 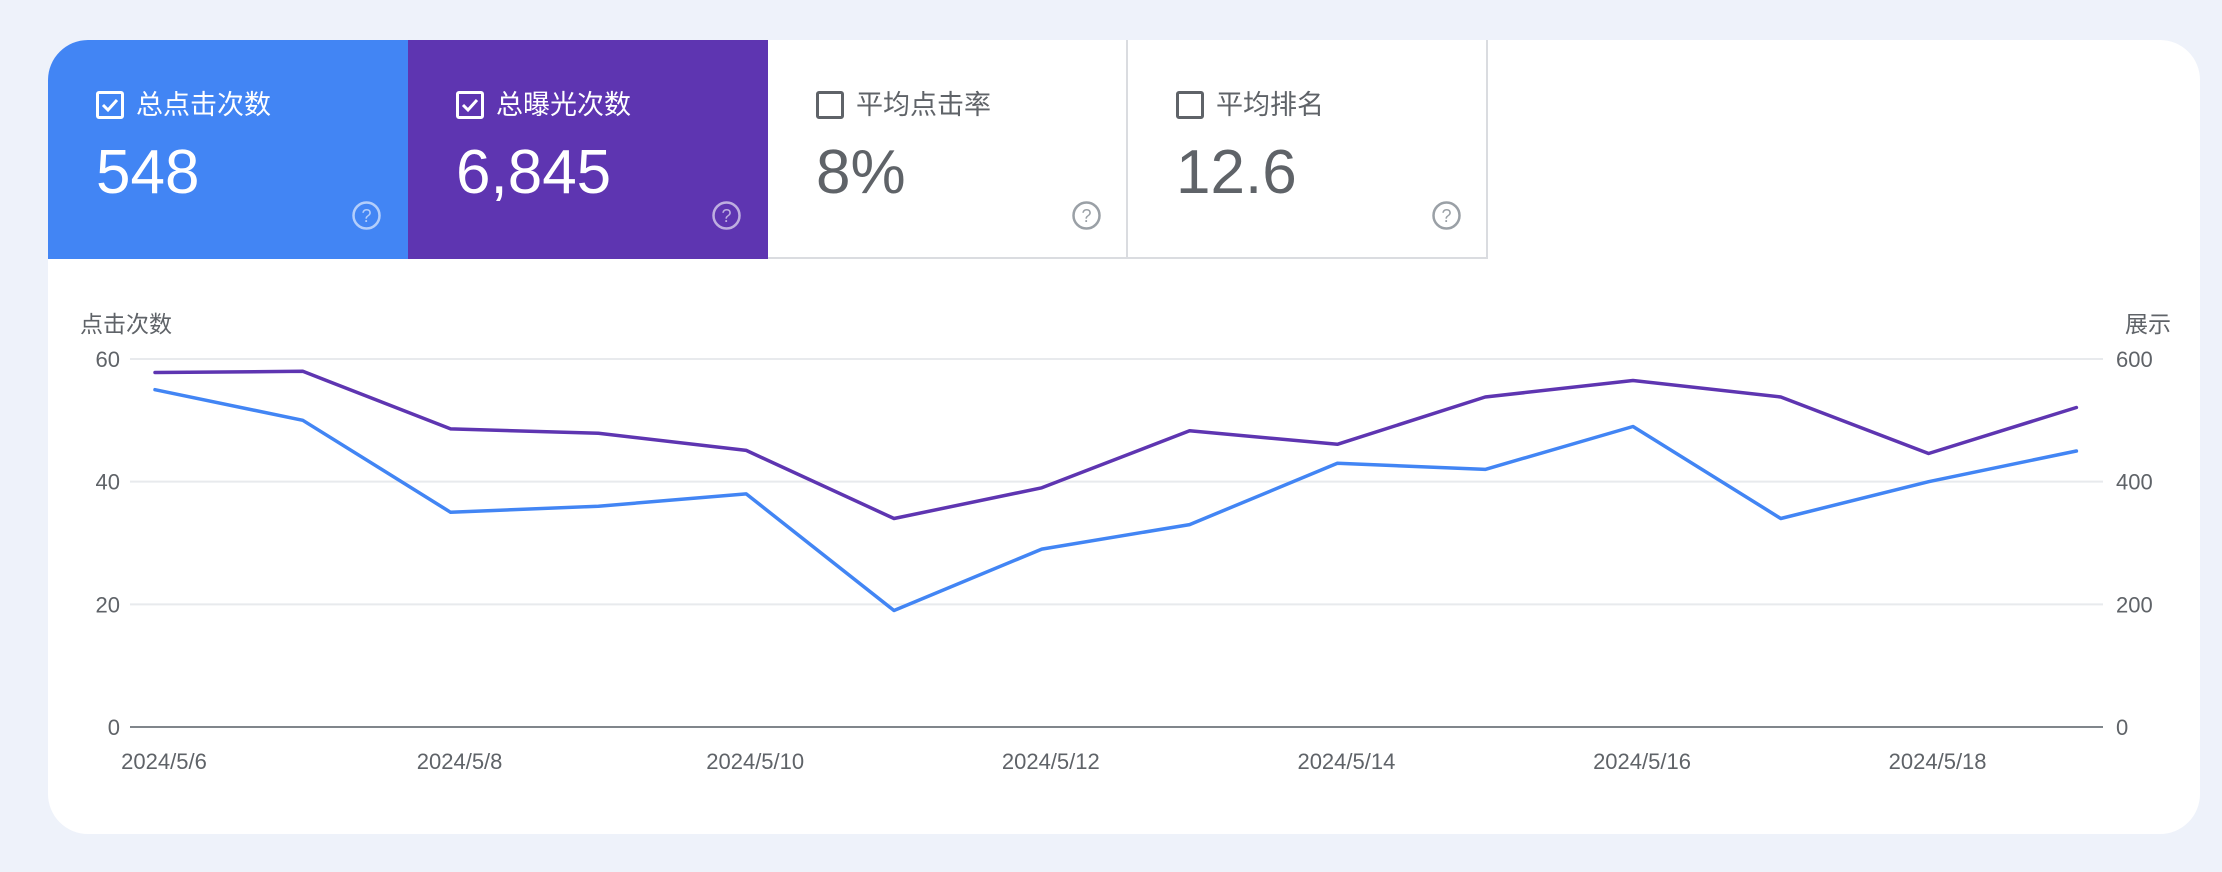 I want to click on y-right-tick-label: 600, so click(x=2134, y=359).